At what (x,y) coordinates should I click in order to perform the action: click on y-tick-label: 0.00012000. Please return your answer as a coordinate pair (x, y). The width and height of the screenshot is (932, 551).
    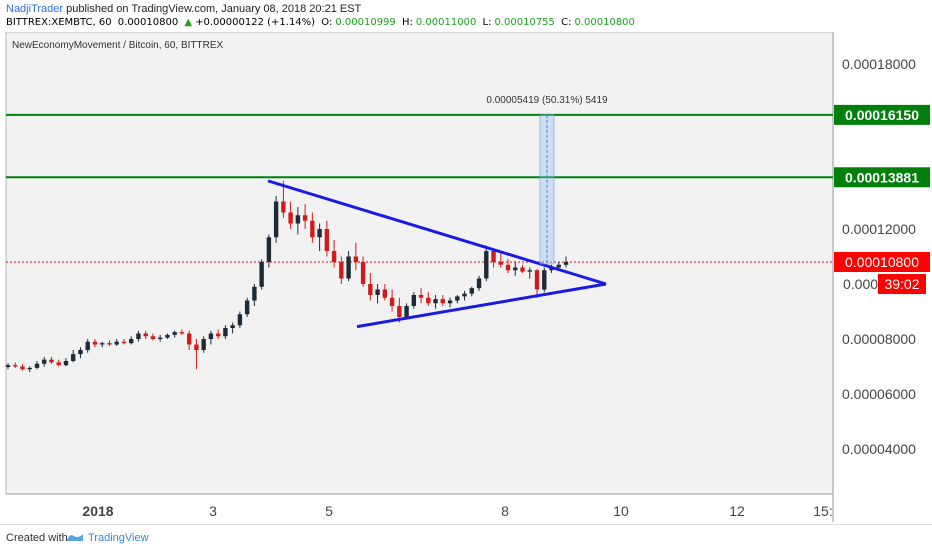
    Looking at the image, I should click on (879, 229).